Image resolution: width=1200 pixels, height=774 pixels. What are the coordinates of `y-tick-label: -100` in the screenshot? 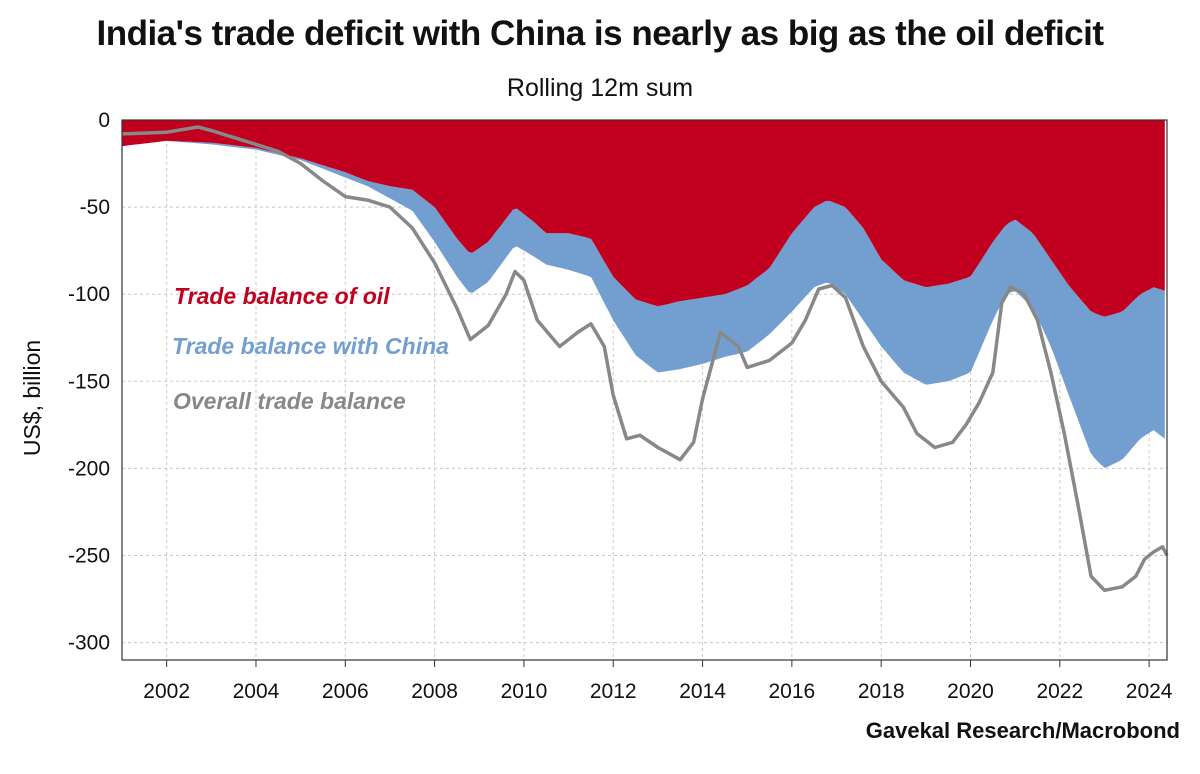 It's located at (89, 294).